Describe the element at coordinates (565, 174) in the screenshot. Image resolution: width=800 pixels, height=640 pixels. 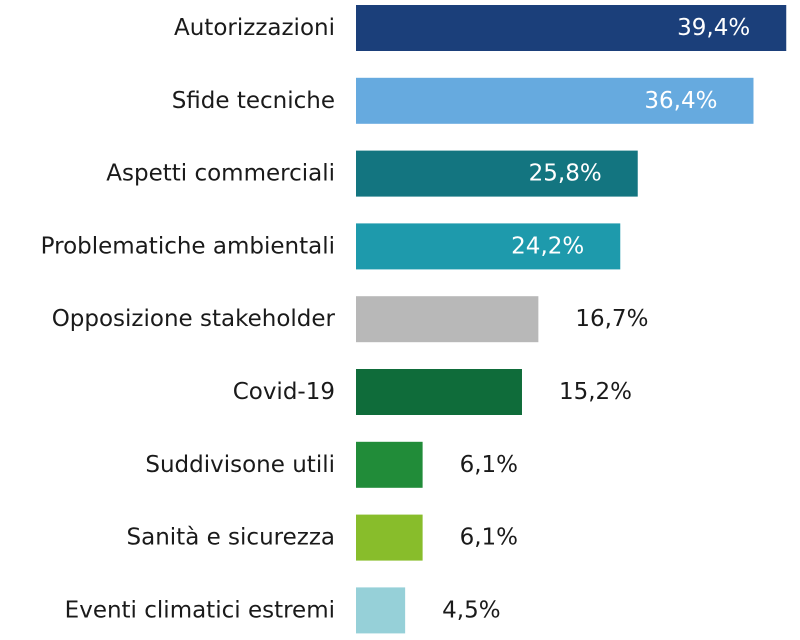
I see `data-label: 25,8%` at that location.